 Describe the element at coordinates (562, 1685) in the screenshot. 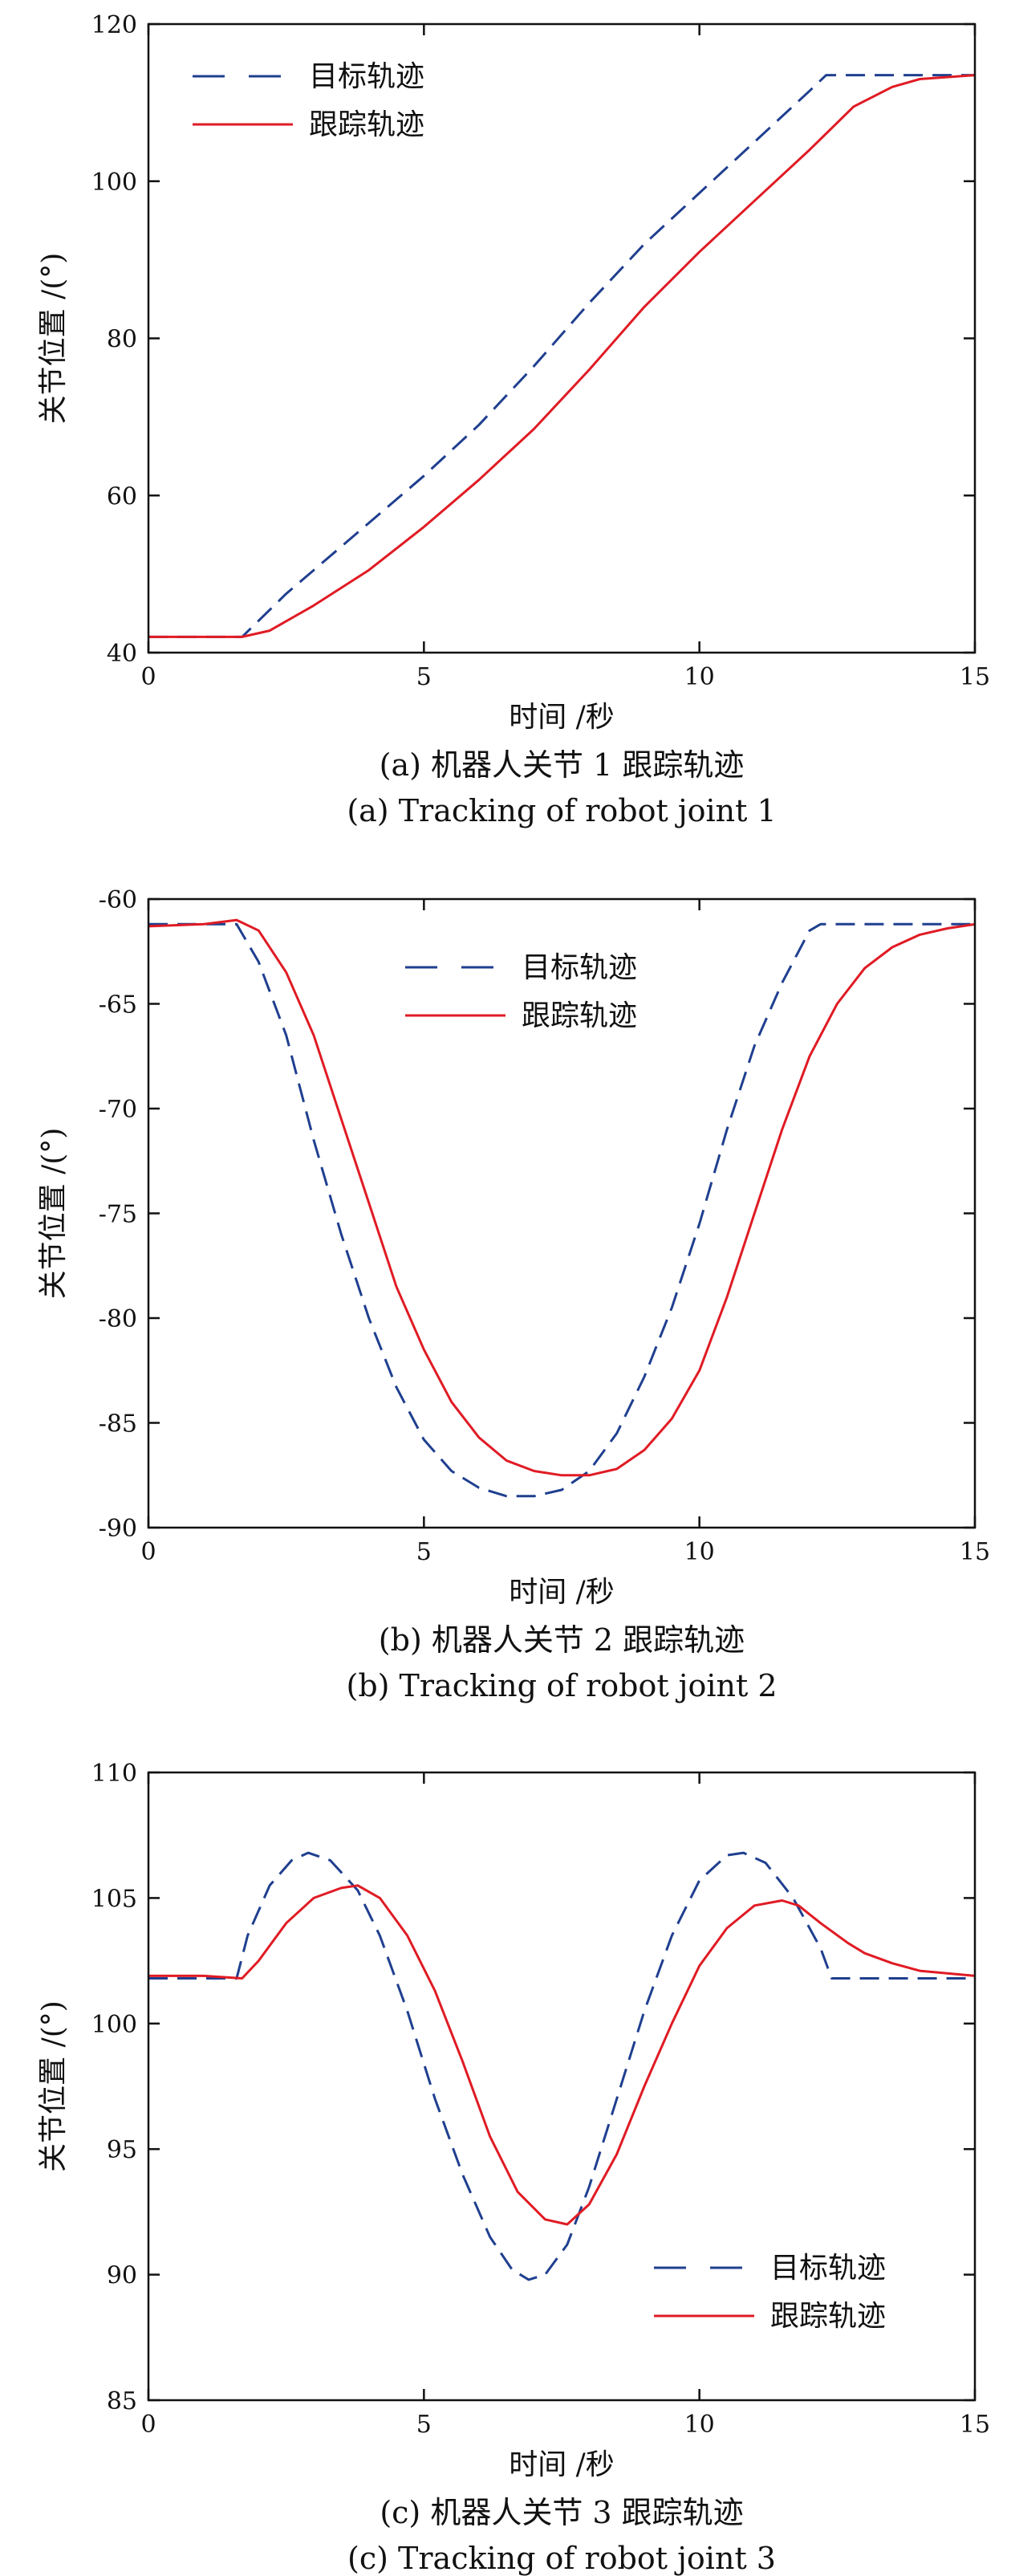

I see `caption-en: (b) Tracking of robot joint 2` at that location.